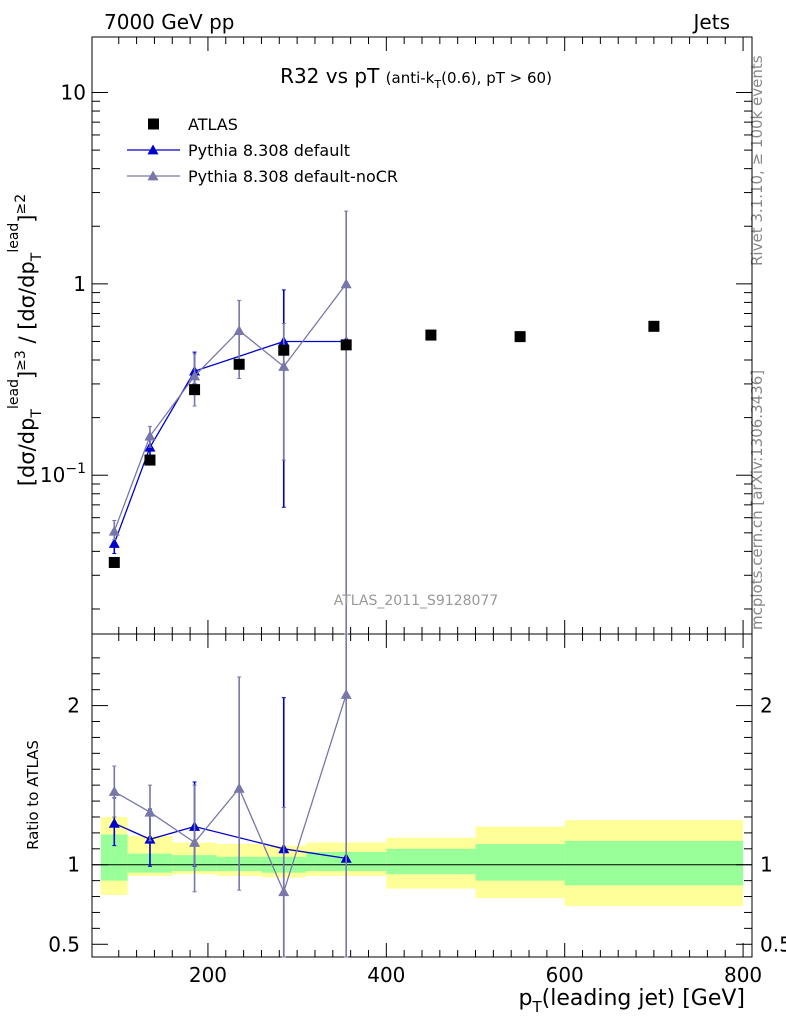 This screenshot has height=1024, width=786. Describe the element at coordinates (73, 706) in the screenshot. I see `ratio-tick-label-left: 2` at that location.